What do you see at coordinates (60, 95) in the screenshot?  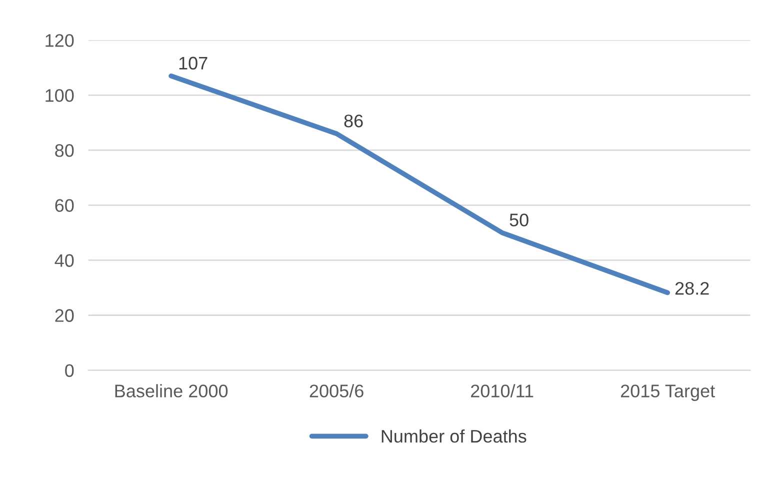 I see `y-tick-label: 100` at bounding box center [60, 95].